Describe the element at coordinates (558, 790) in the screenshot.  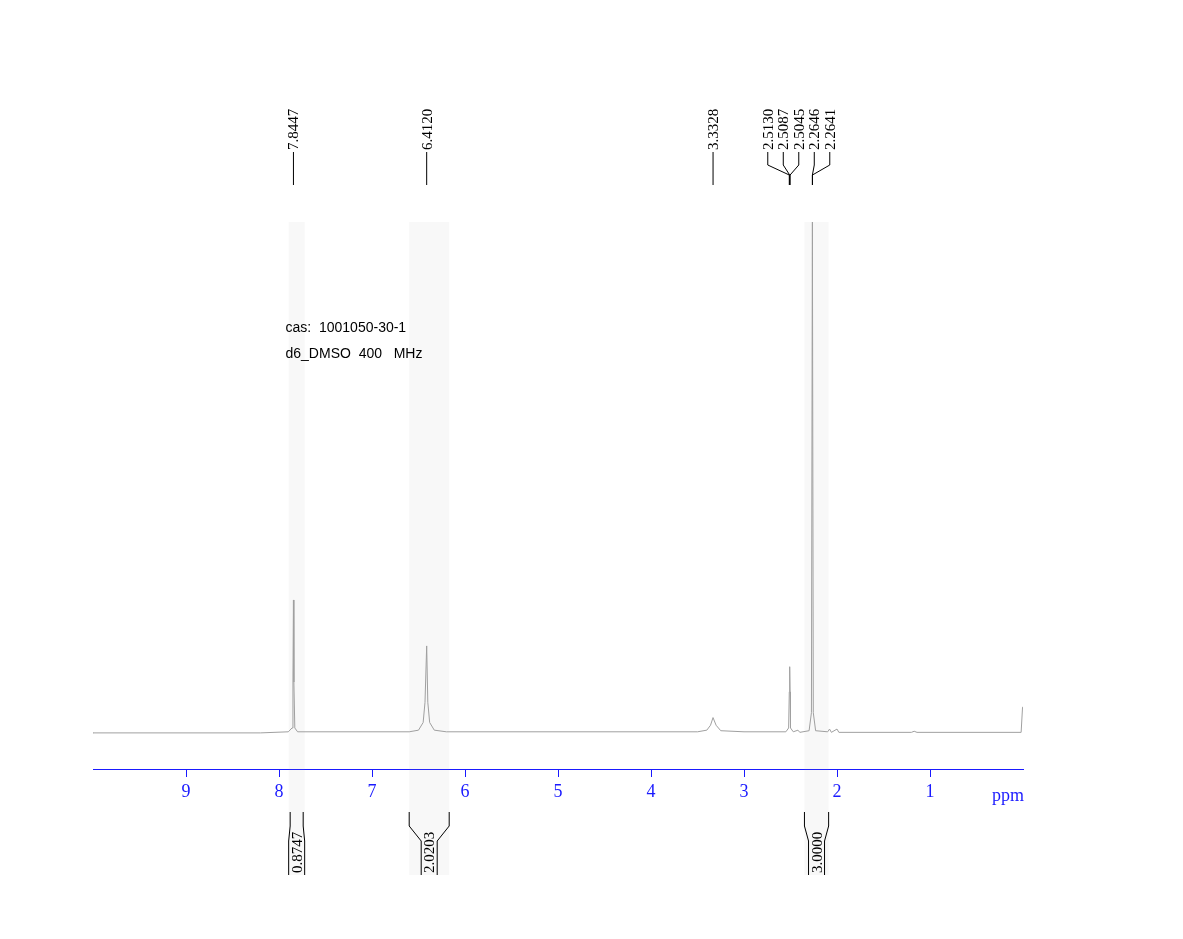
I see `x-tick-label: 5` at that location.